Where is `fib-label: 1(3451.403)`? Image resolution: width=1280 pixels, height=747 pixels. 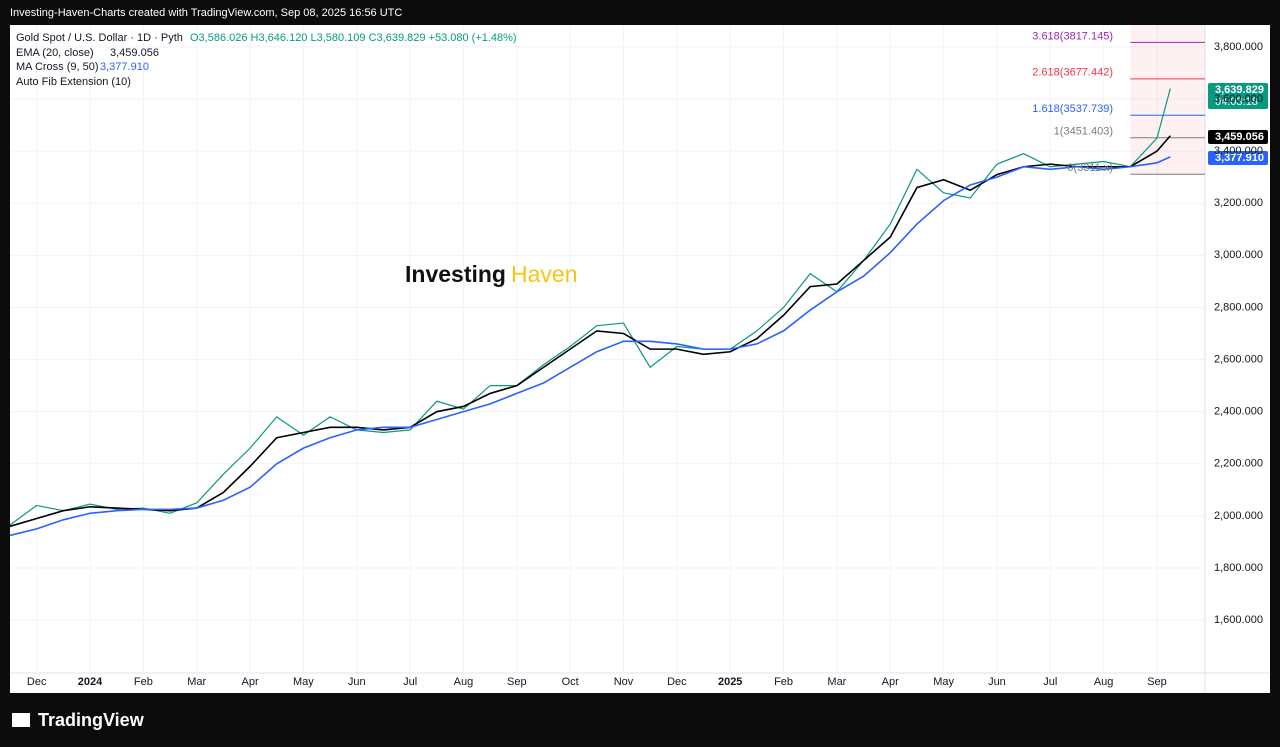 fib-label: 1(3451.403) is located at coordinates (1083, 132).